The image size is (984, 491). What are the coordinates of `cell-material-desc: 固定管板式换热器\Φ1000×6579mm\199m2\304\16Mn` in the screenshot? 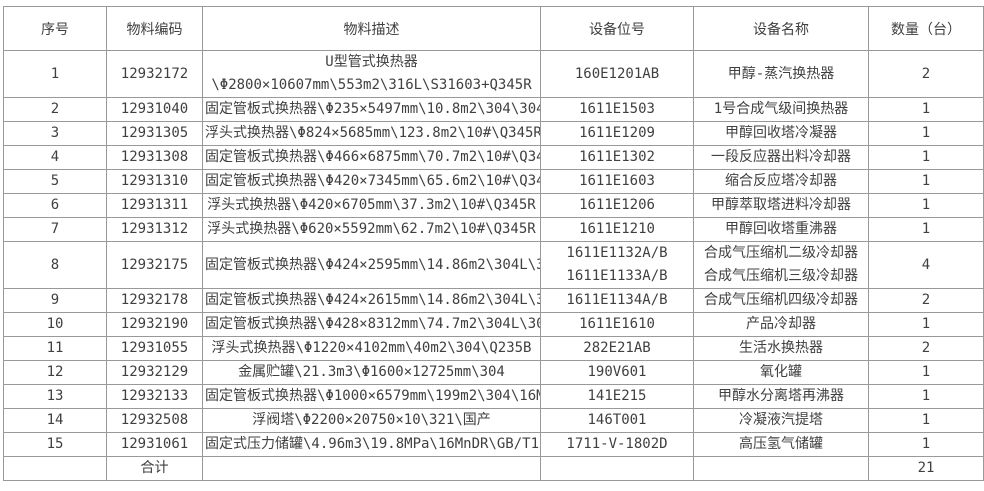 It's located at (371, 396).